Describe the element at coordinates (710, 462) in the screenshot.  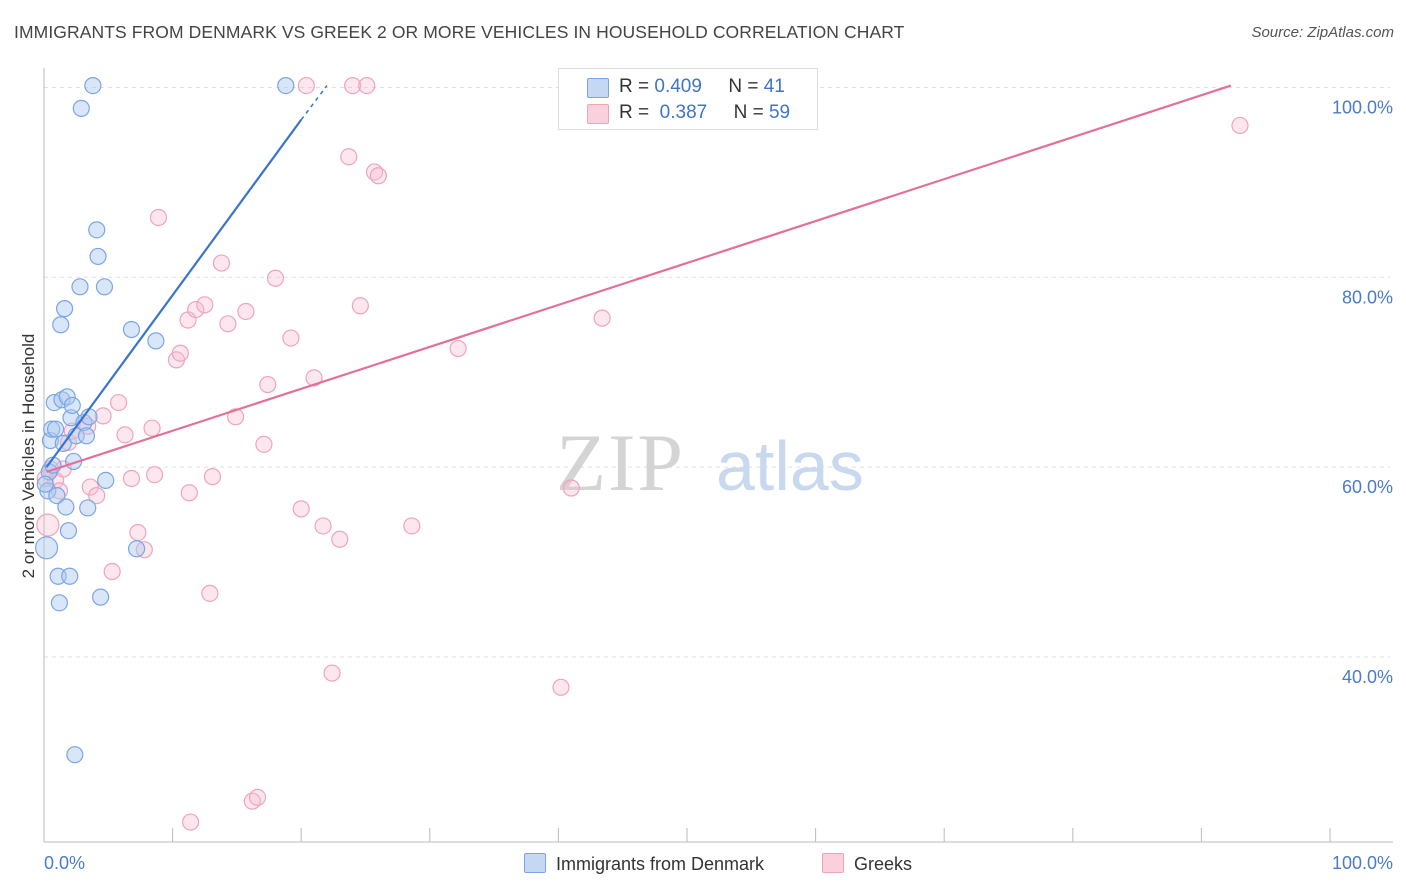
I see `watermark: ZIP atlas` at that location.